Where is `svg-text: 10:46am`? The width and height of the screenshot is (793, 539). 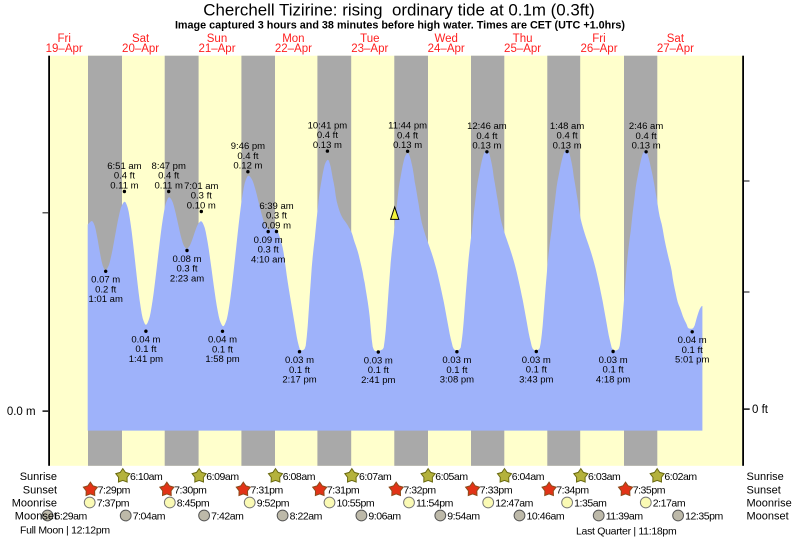
svg-text: 10:46am is located at coordinates (546, 516).